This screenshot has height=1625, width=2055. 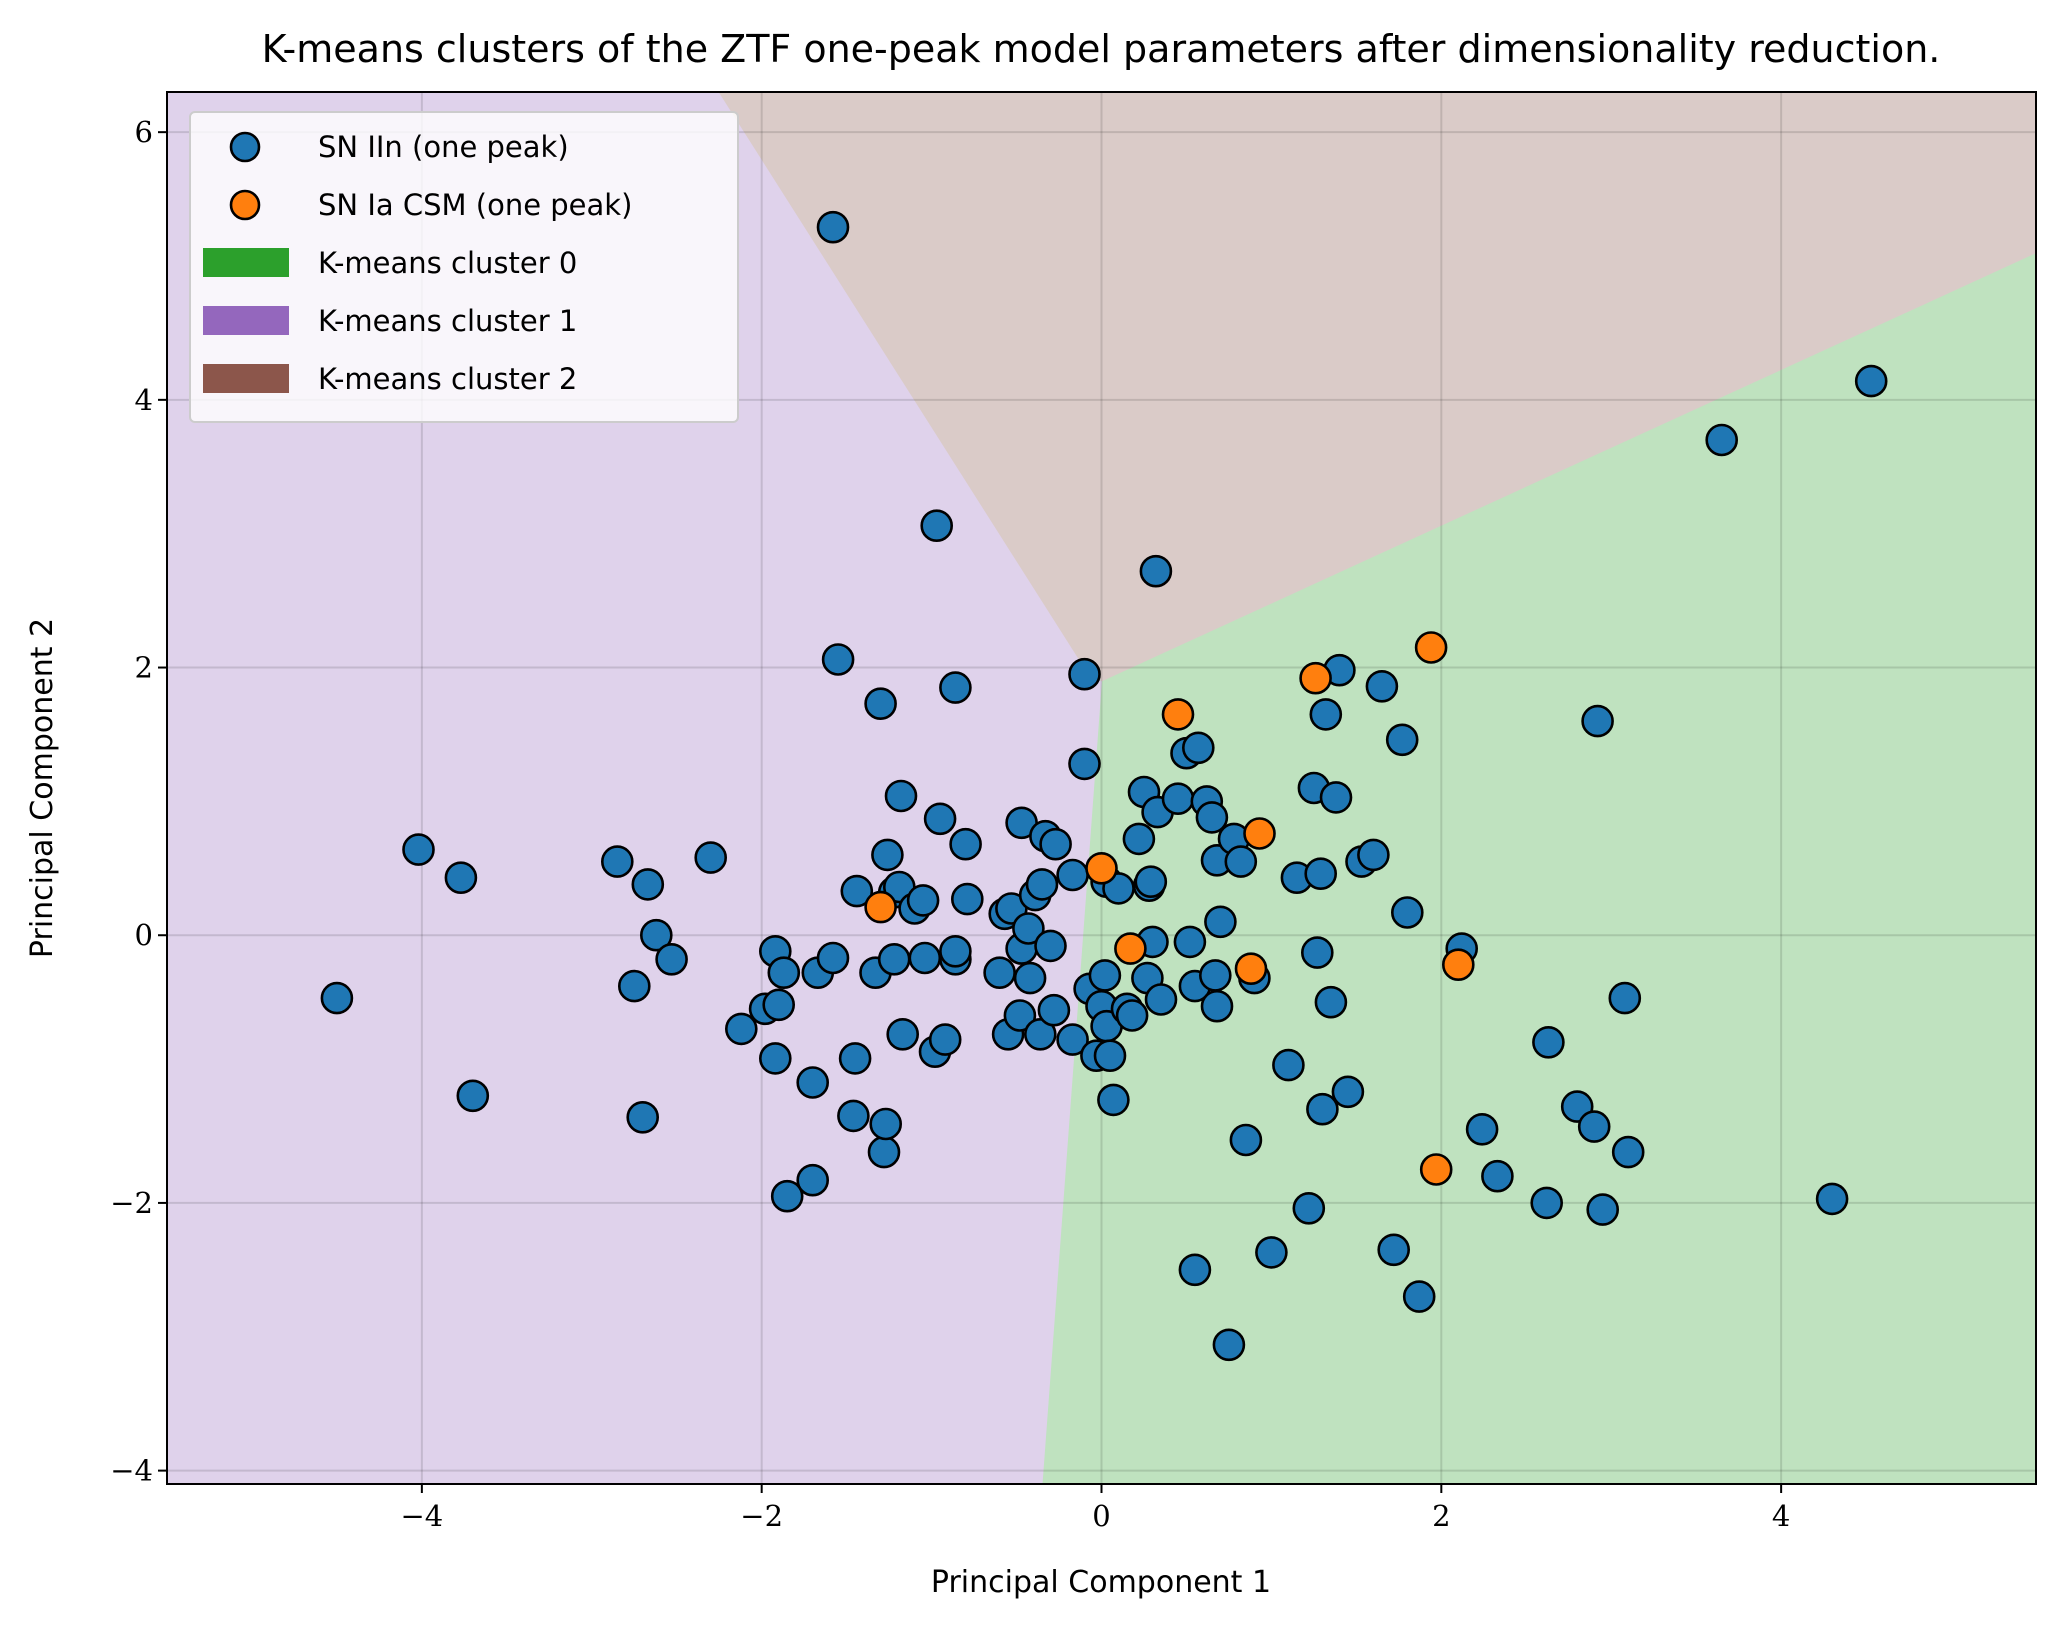 What do you see at coordinates (421, 1516) in the screenshot?
I see `x-tick-label: −4` at bounding box center [421, 1516].